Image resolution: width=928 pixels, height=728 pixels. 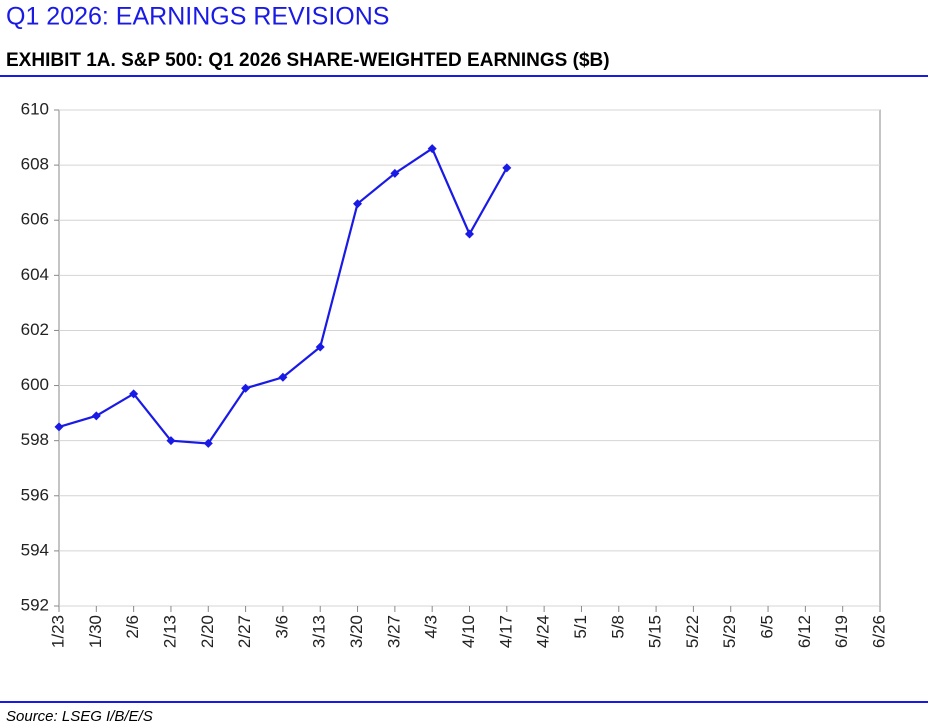 What do you see at coordinates (35, 329) in the screenshot?
I see `y-tick-label: 602` at bounding box center [35, 329].